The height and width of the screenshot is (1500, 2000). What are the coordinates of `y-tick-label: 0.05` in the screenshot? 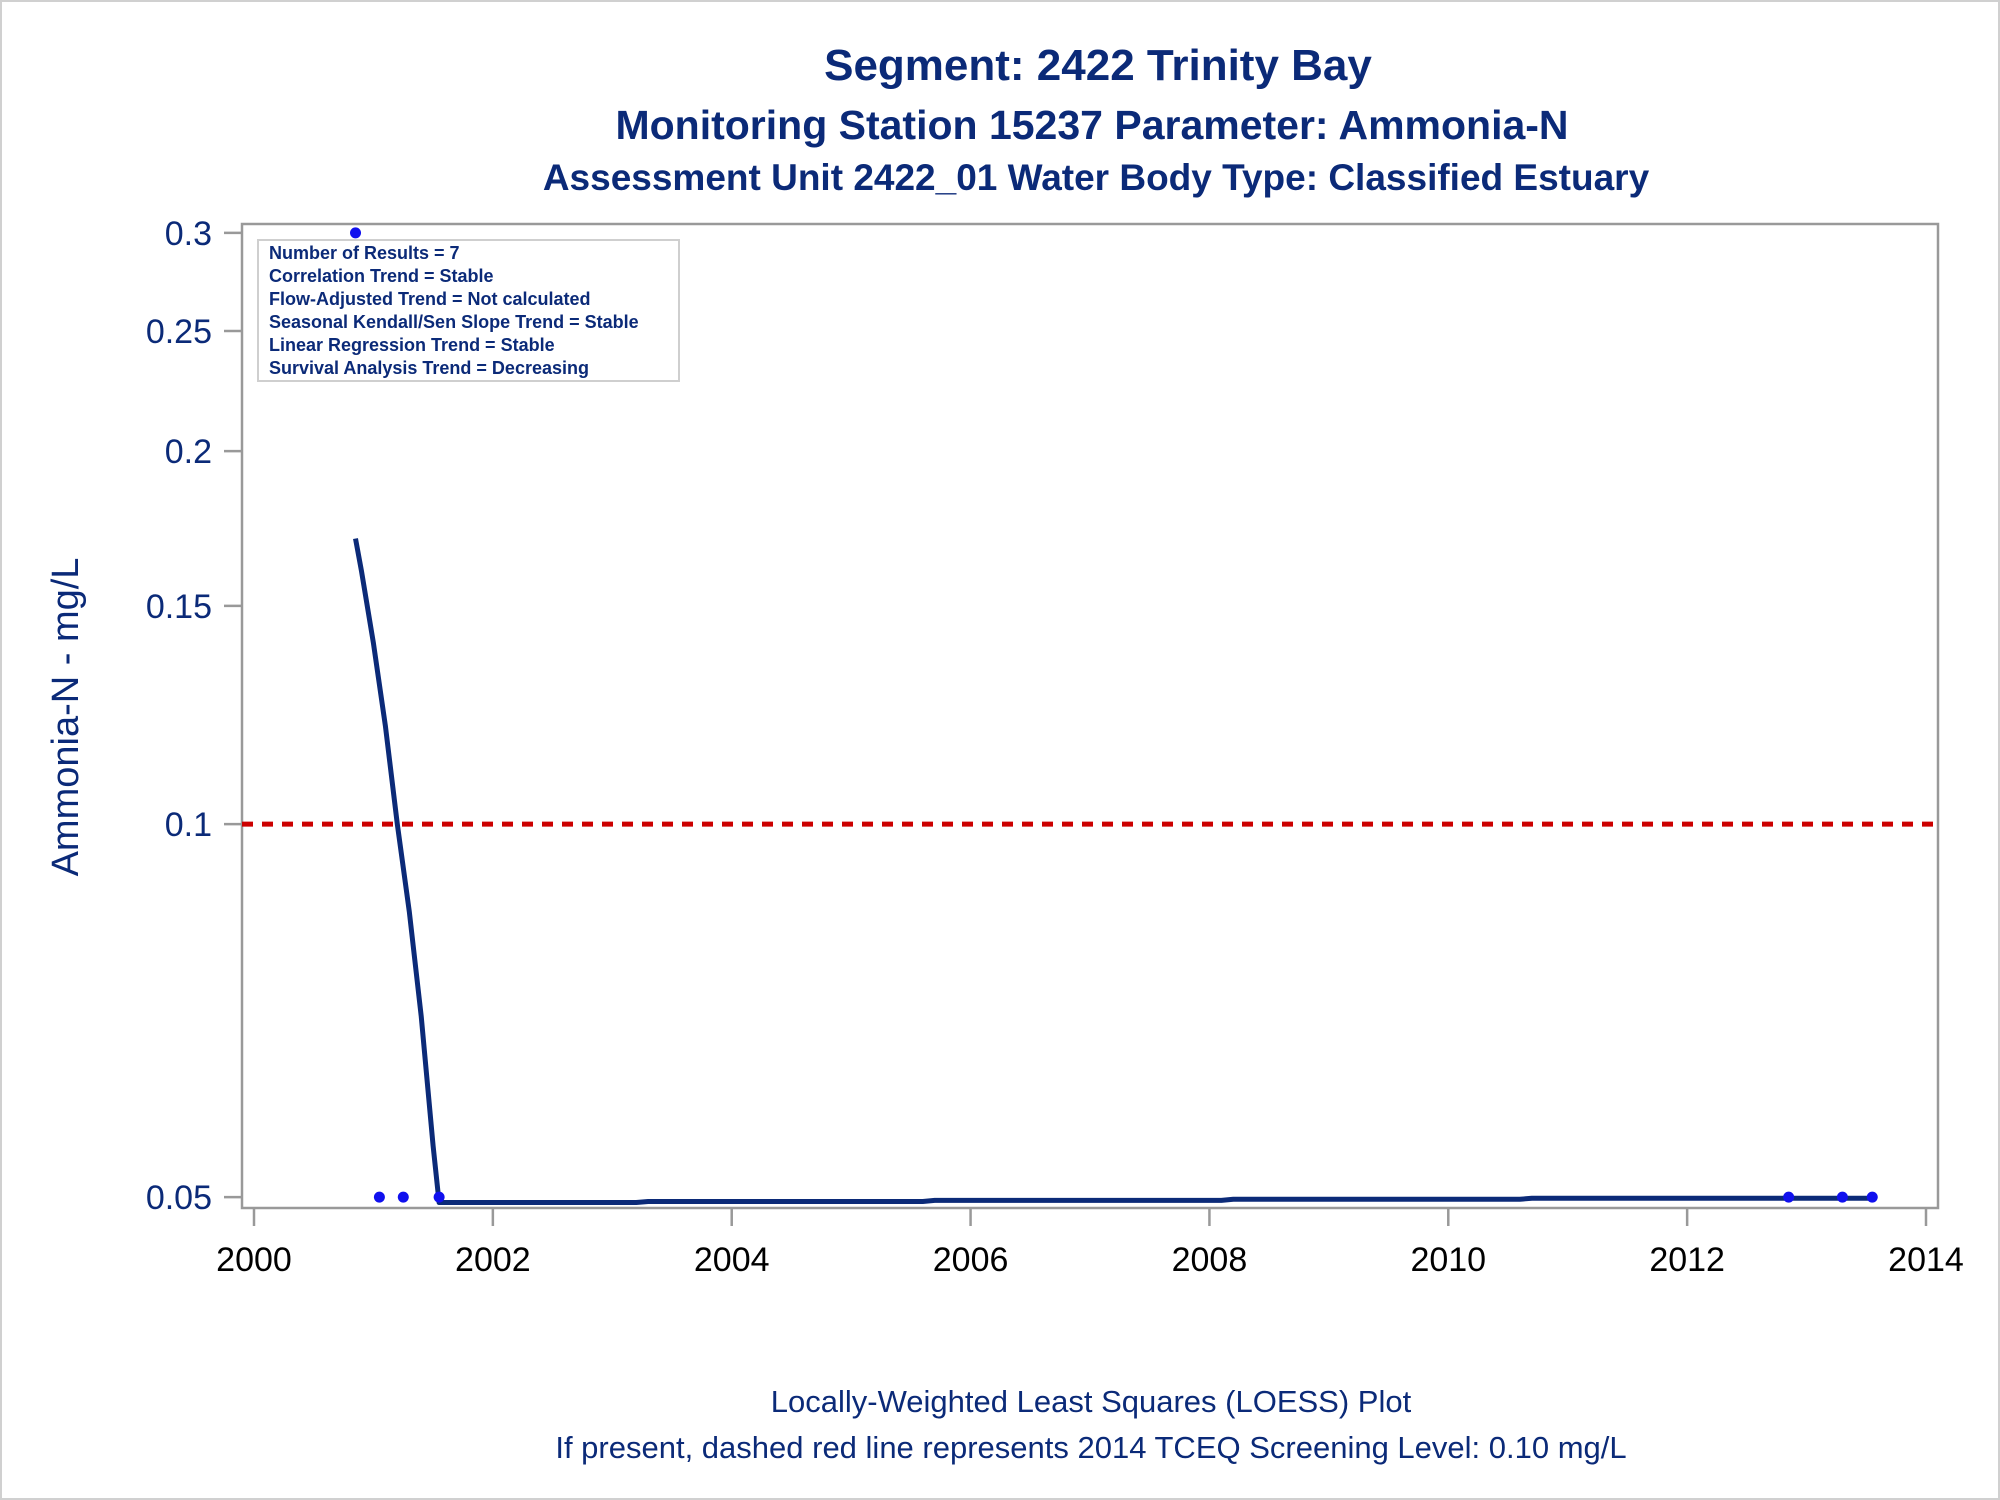 It's located at (179, 1198).